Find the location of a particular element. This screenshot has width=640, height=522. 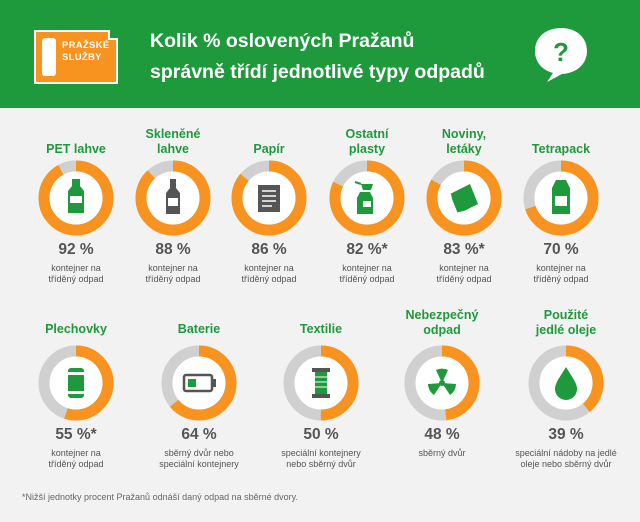

item-percentage: 92 % is located at coordinates (76, 249).